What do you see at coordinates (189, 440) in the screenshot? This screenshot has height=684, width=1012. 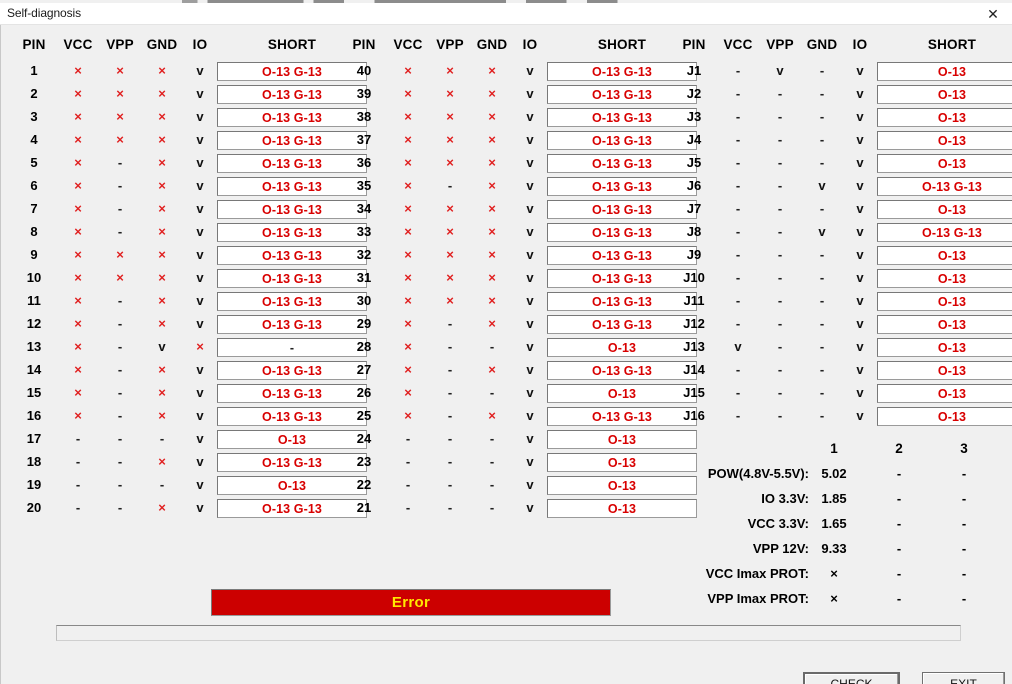 I see `table-row: 17 - - - v O-13` at bounding box center [189, 440].